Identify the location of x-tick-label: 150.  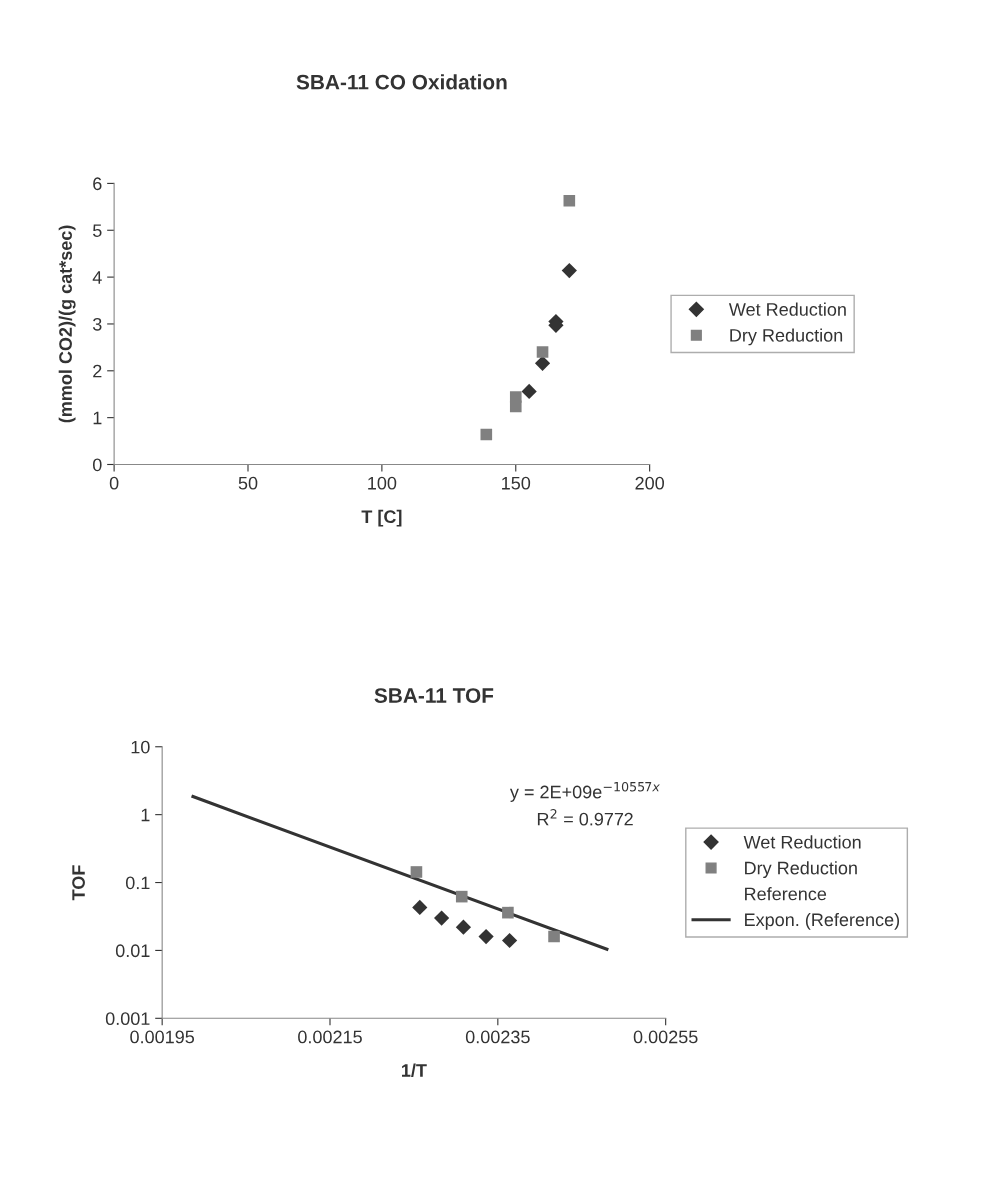
(516, 483).